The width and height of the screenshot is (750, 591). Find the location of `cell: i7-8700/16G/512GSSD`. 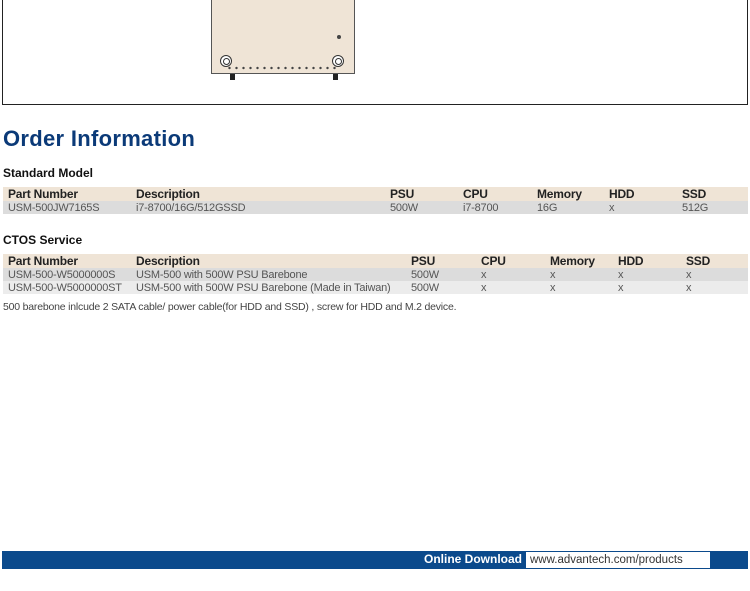

cell: i7-8700/16G/512GSSD is located at coordinates (258, 207).